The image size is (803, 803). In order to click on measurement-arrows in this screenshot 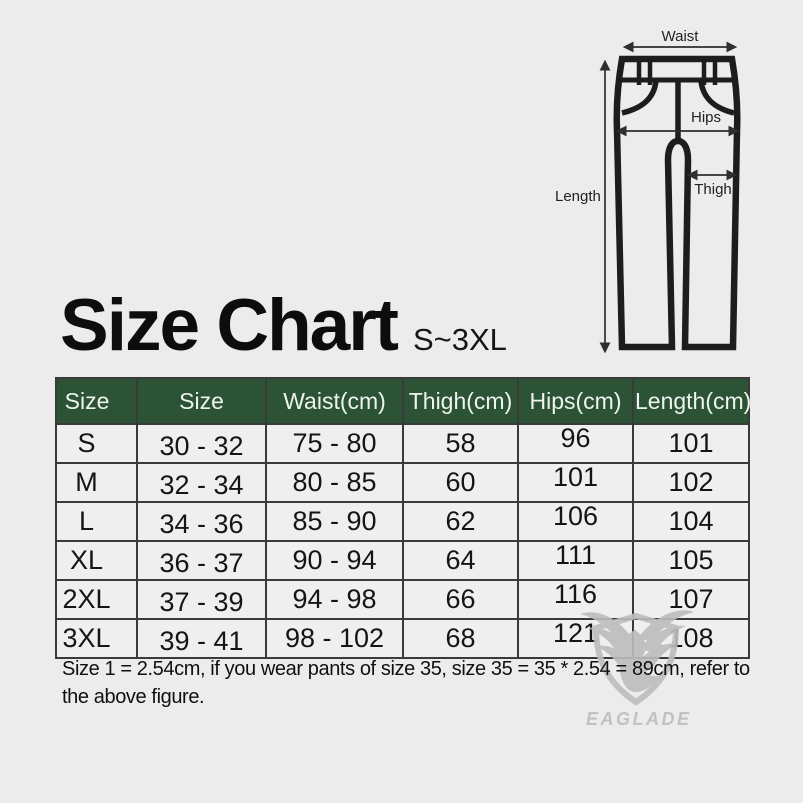, I will do `click(669, 197)`.